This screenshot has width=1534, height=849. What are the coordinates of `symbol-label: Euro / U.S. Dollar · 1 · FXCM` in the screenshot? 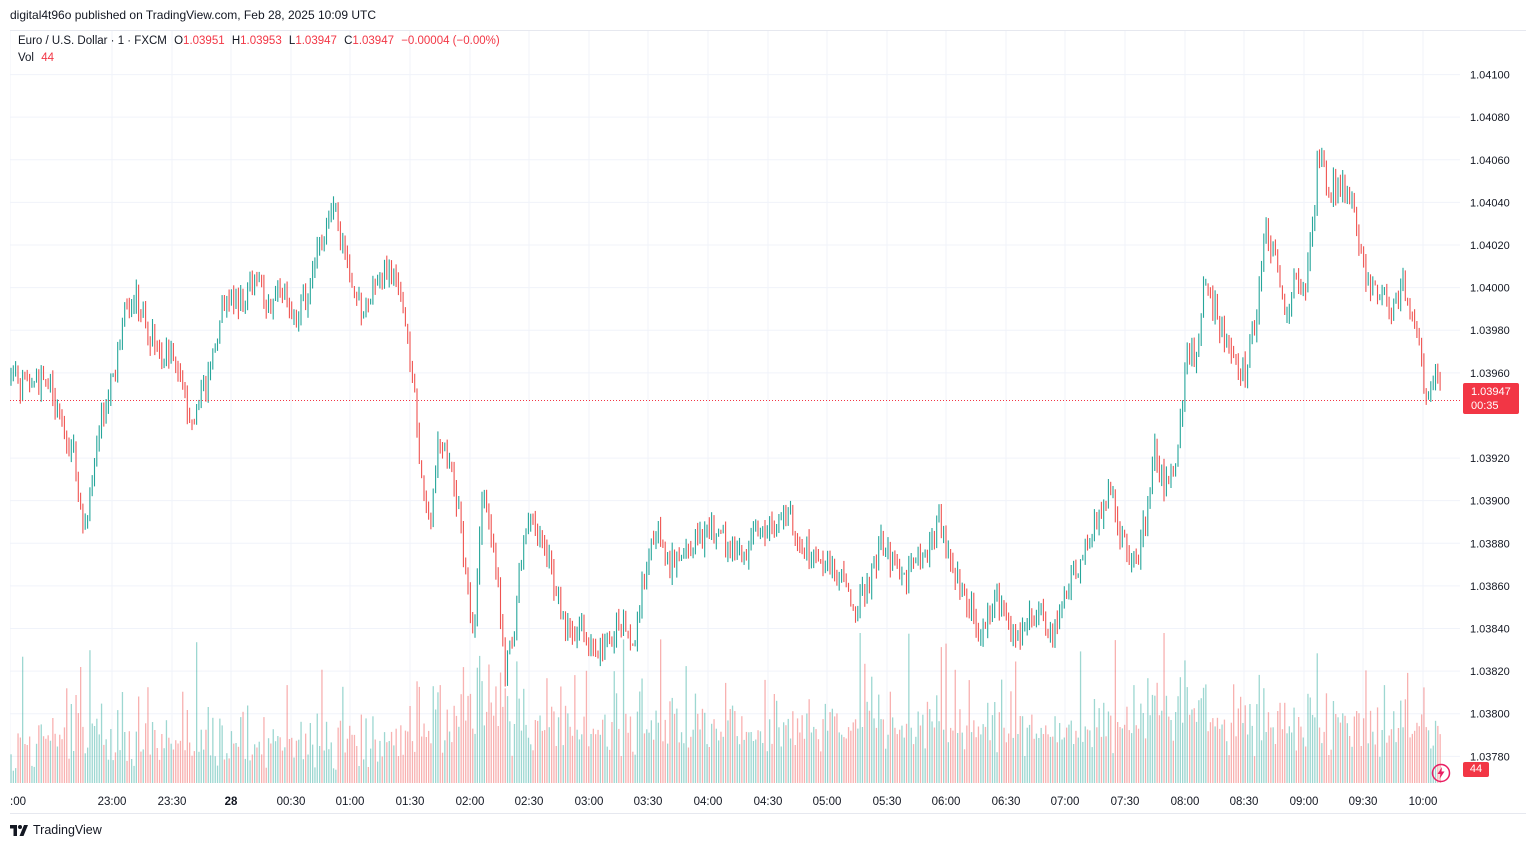 It's located at (92, 41).